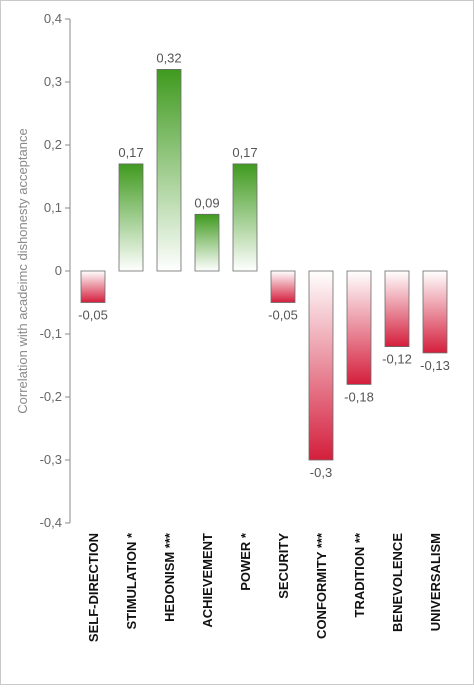 This screenshot has height=689, width=474. What do you see at coordinates (207, 580) in the screenshot?
I see `category-label: ACHIEVEMENT` at bounding box center [207, 580].